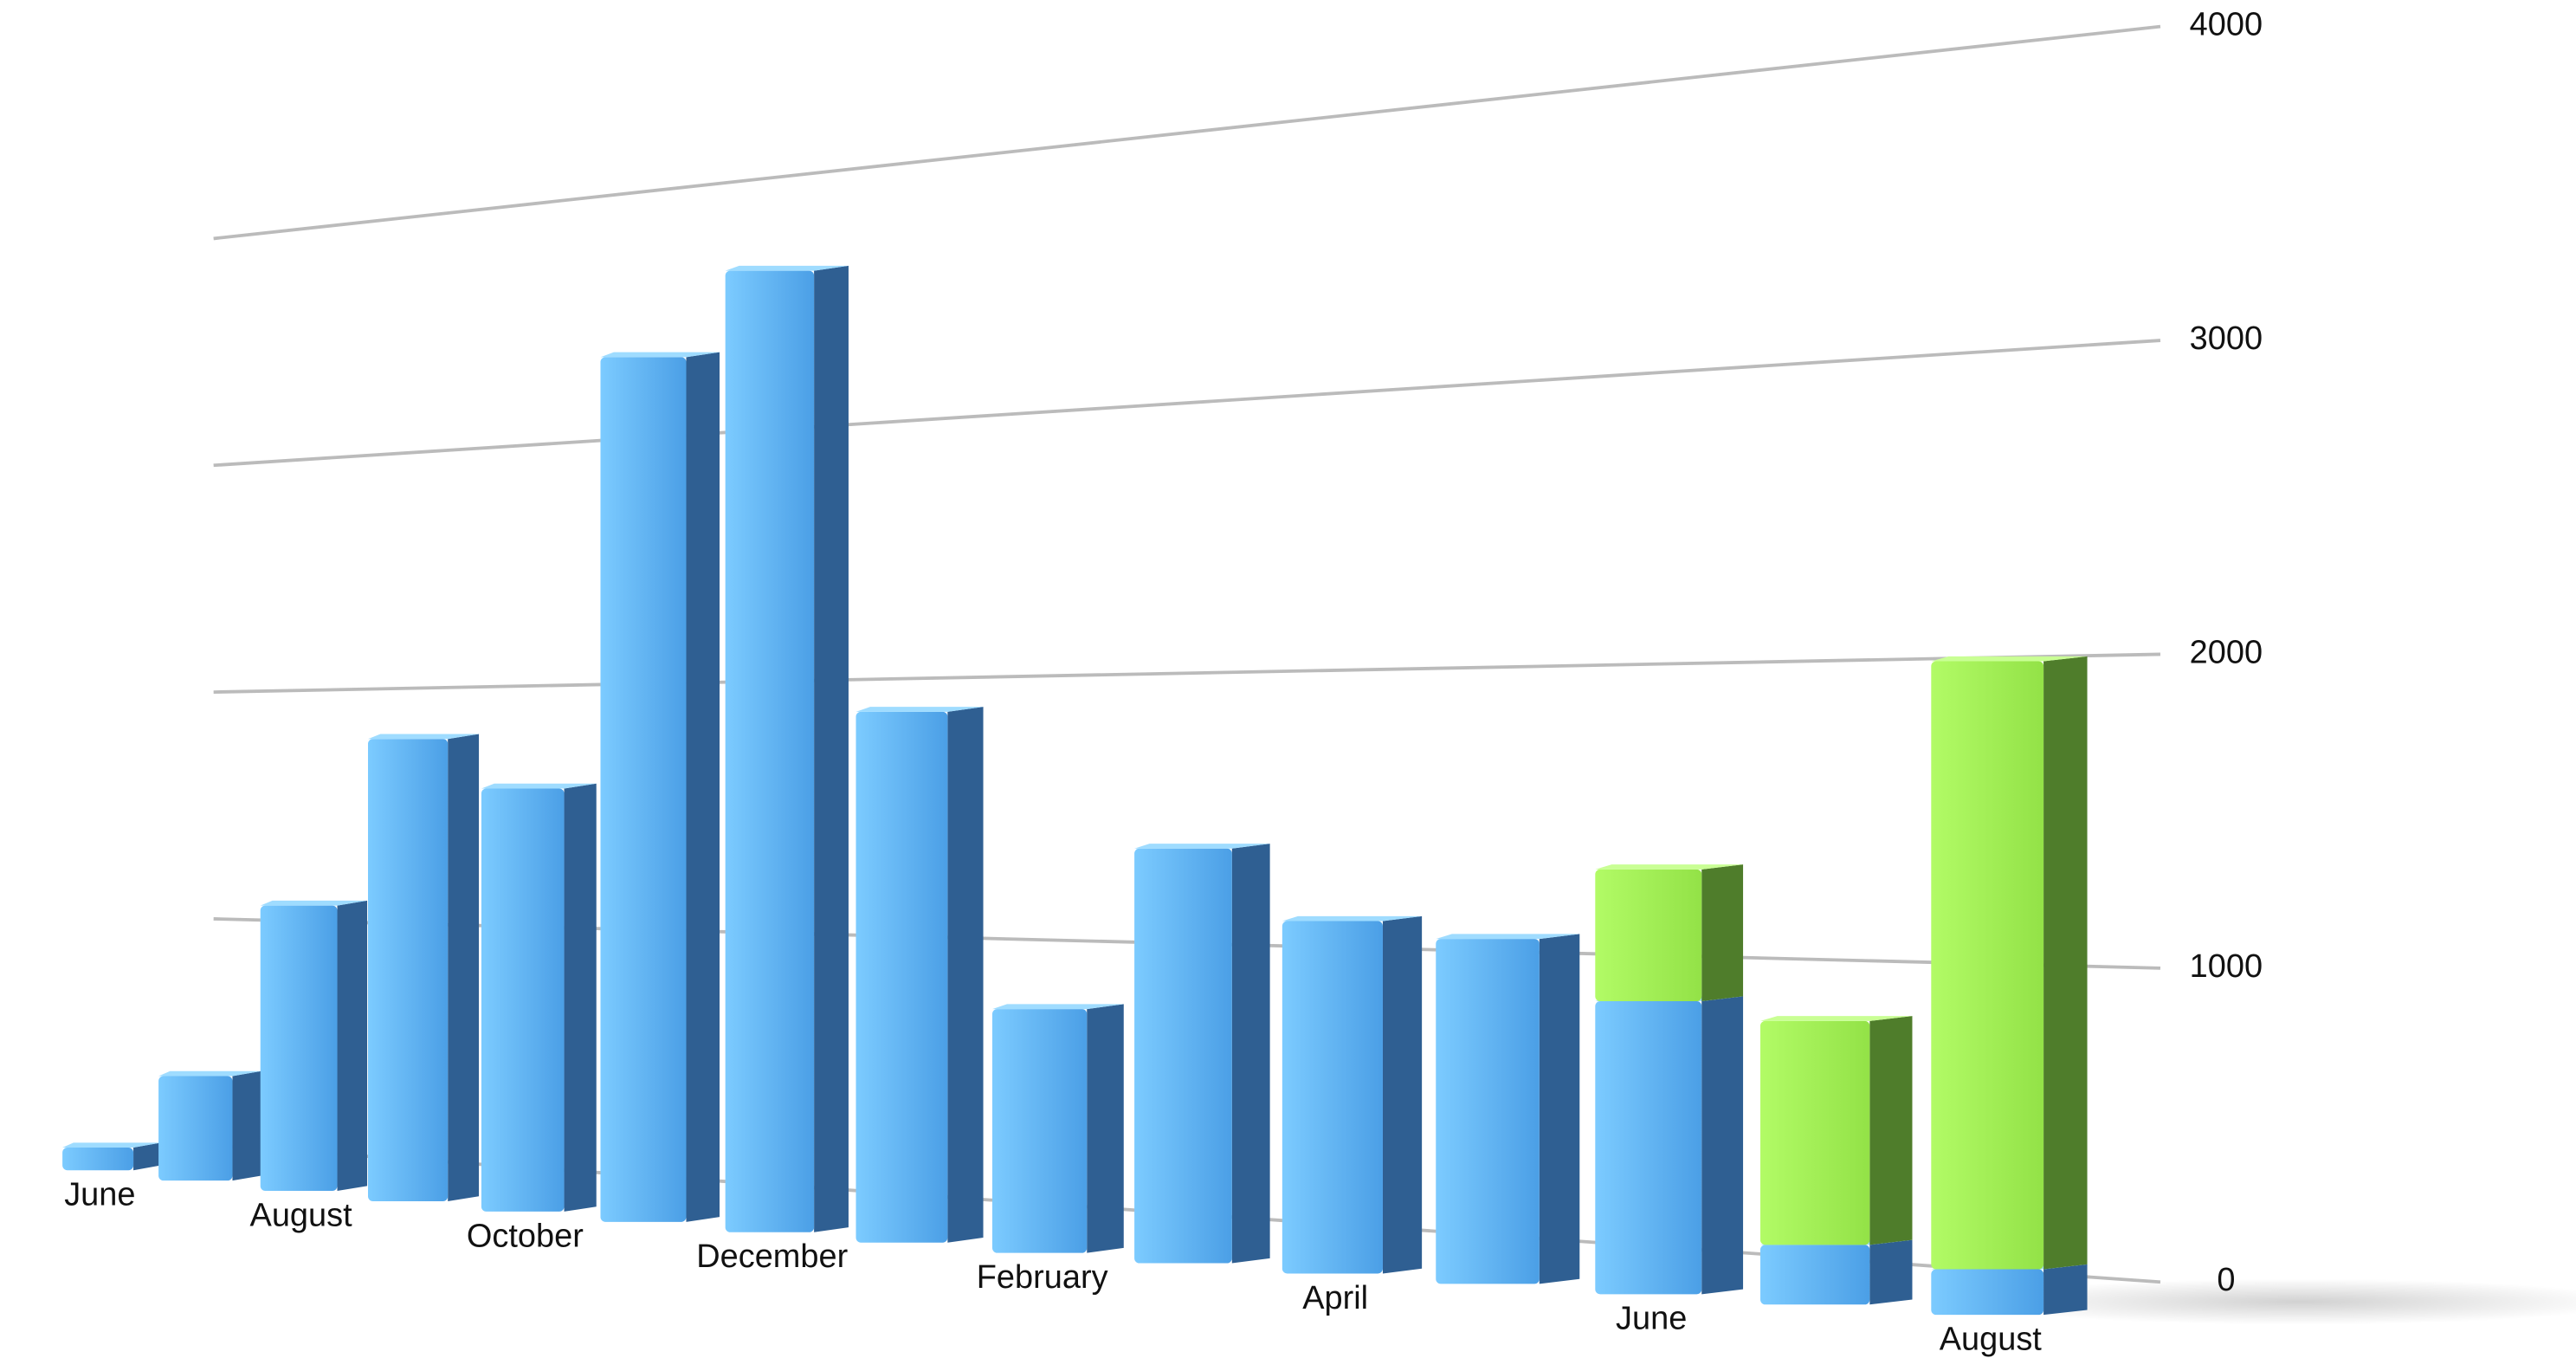 The image size is (2576, 1371). I want to click on y-tick-label: 1000, so click(2226, 967).